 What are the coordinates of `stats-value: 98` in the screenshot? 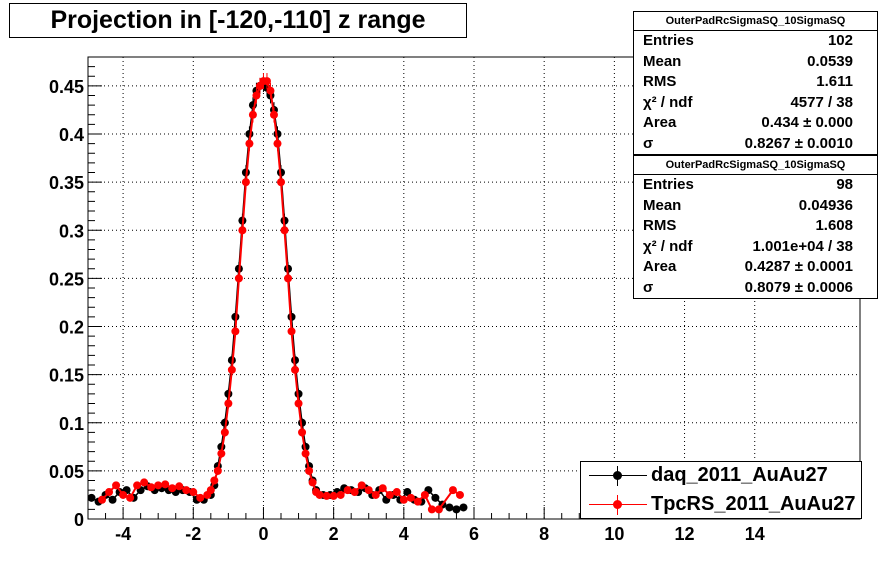 It's located at (844, 184).